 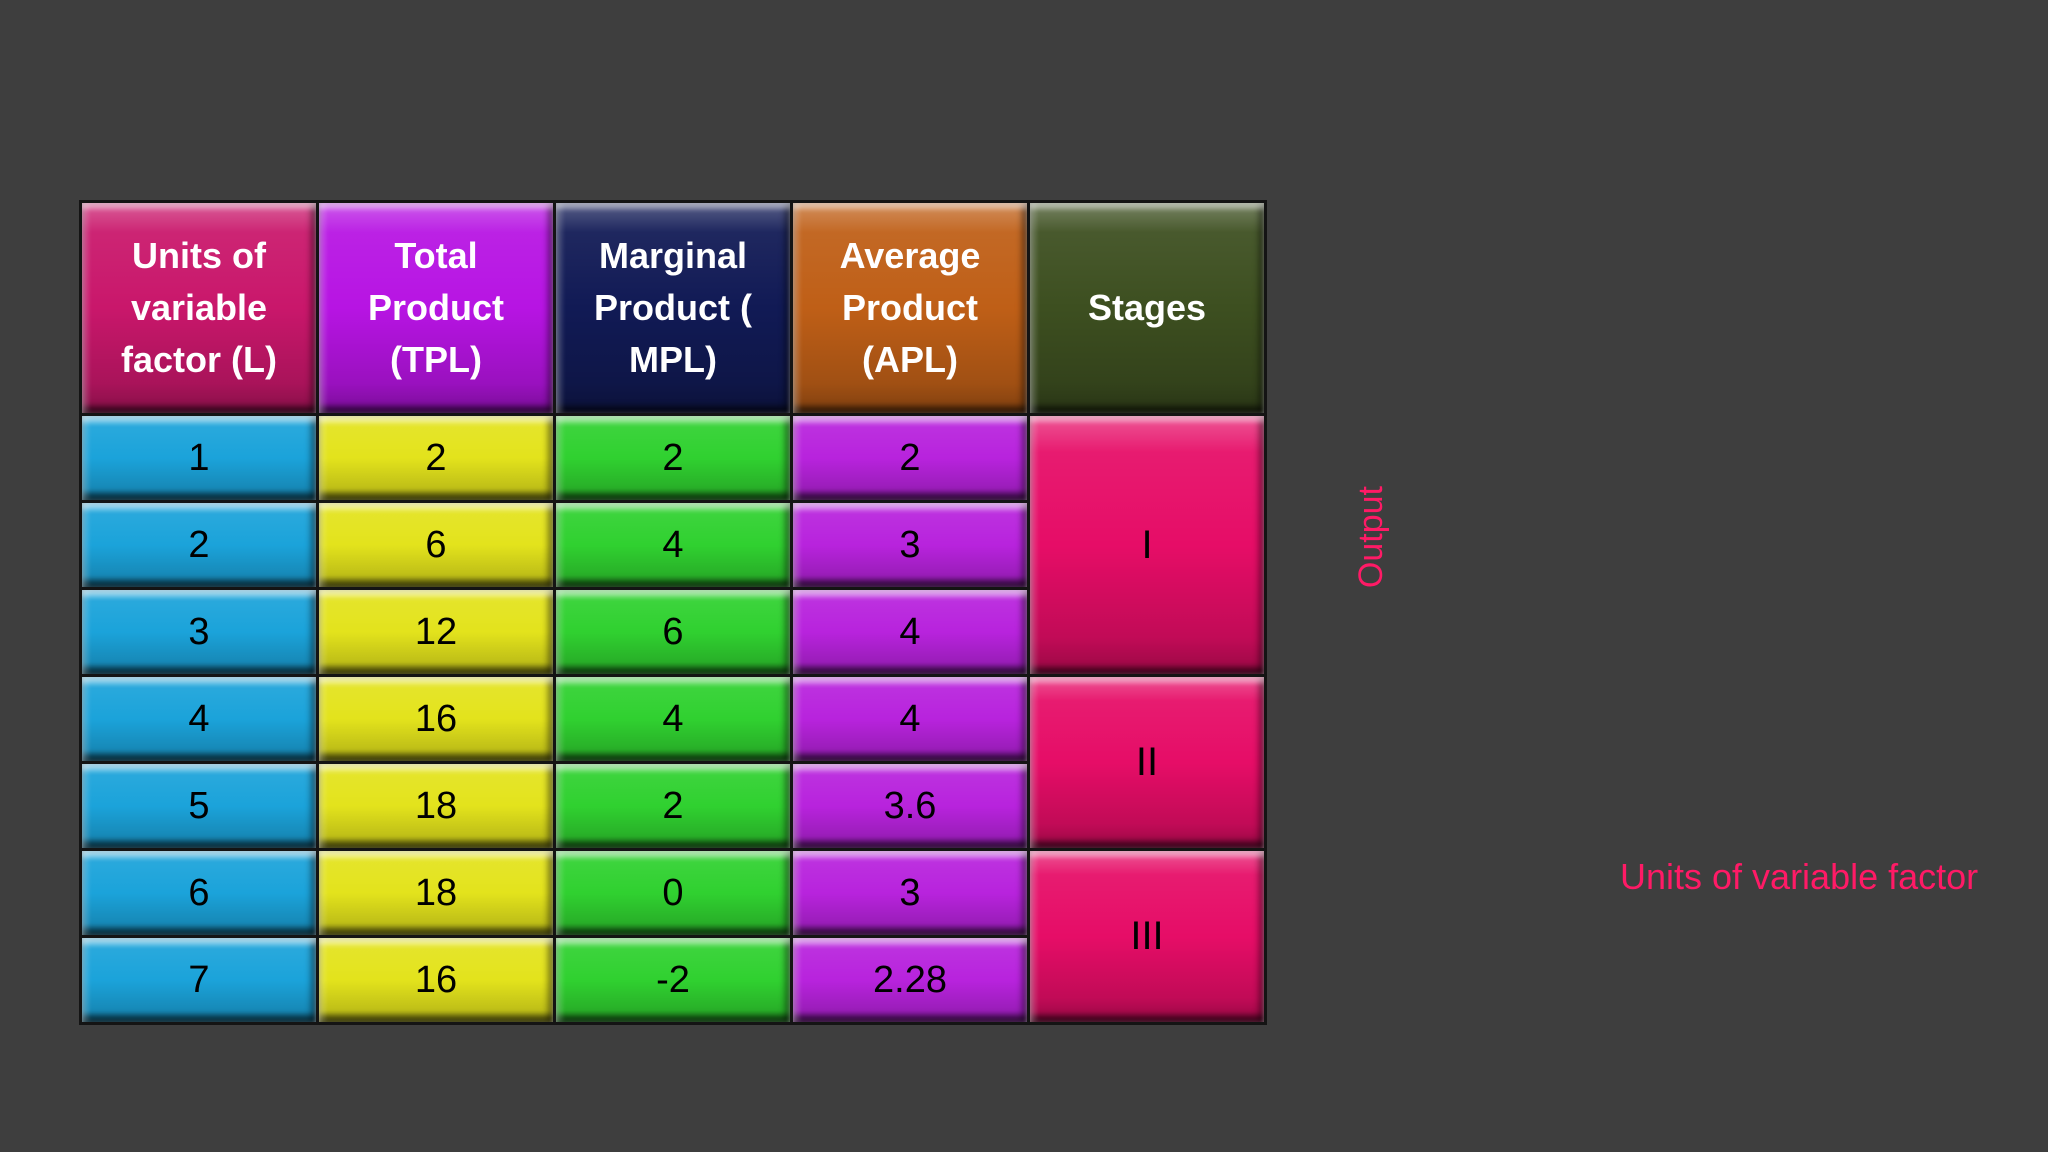 What do you see at coordinates (673, 458) in the screenshot?
I see `cell-mpl-r1: 2` at bounding box center [673, 458].